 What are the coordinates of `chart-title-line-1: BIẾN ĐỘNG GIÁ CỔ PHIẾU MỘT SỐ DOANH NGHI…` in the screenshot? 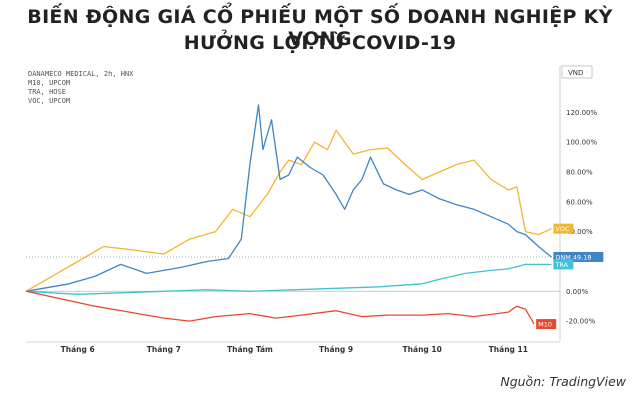 It's located at (320, 28).